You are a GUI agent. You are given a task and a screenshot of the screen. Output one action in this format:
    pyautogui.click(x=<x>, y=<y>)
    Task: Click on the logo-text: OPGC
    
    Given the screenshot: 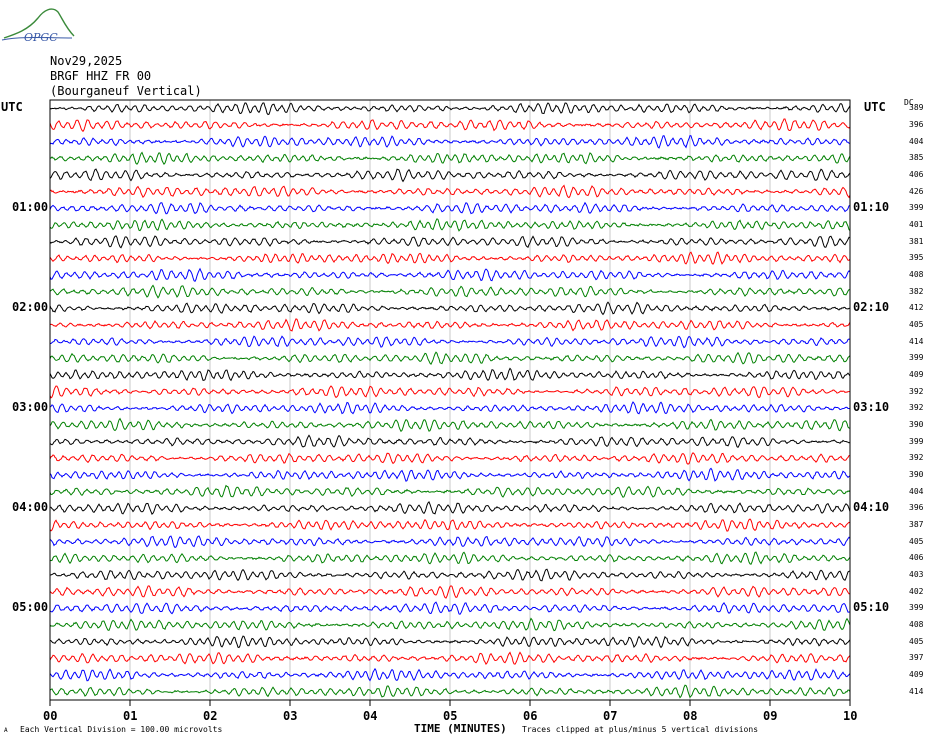 What is the action you would take?
    pyautogui.click(x=41, y=37)
    